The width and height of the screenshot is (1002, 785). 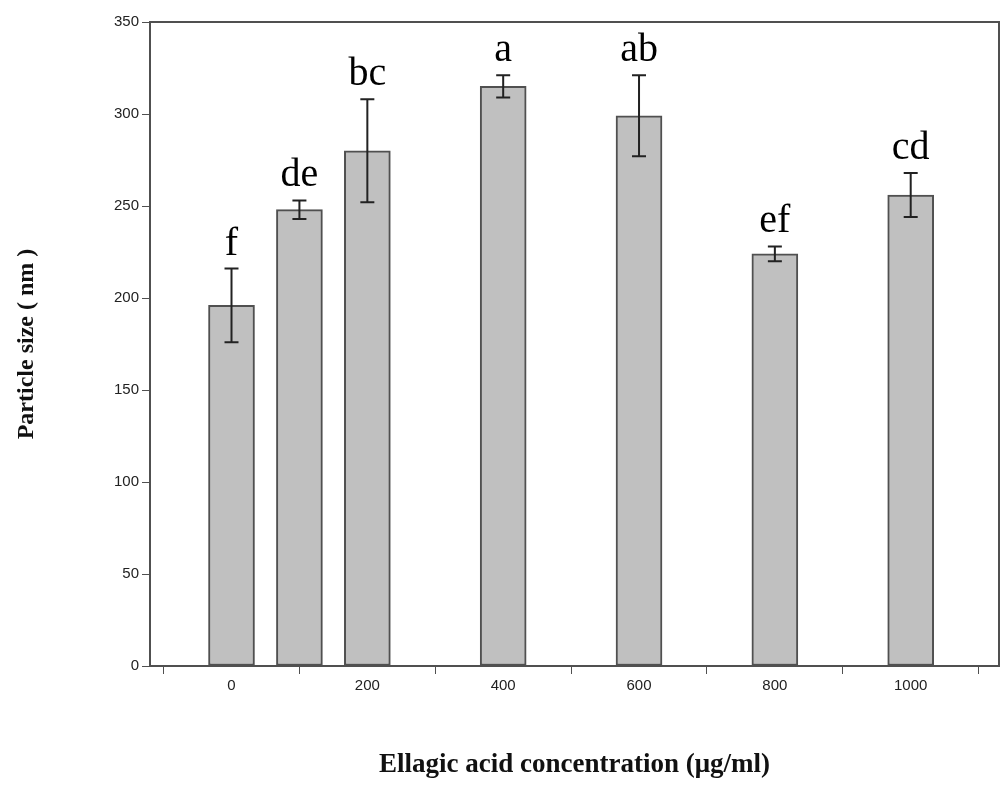 What do you see at coordinates (775, 685) in the screenshot?
I see `x-tick-label: 800` at bounding box center [775, 685].